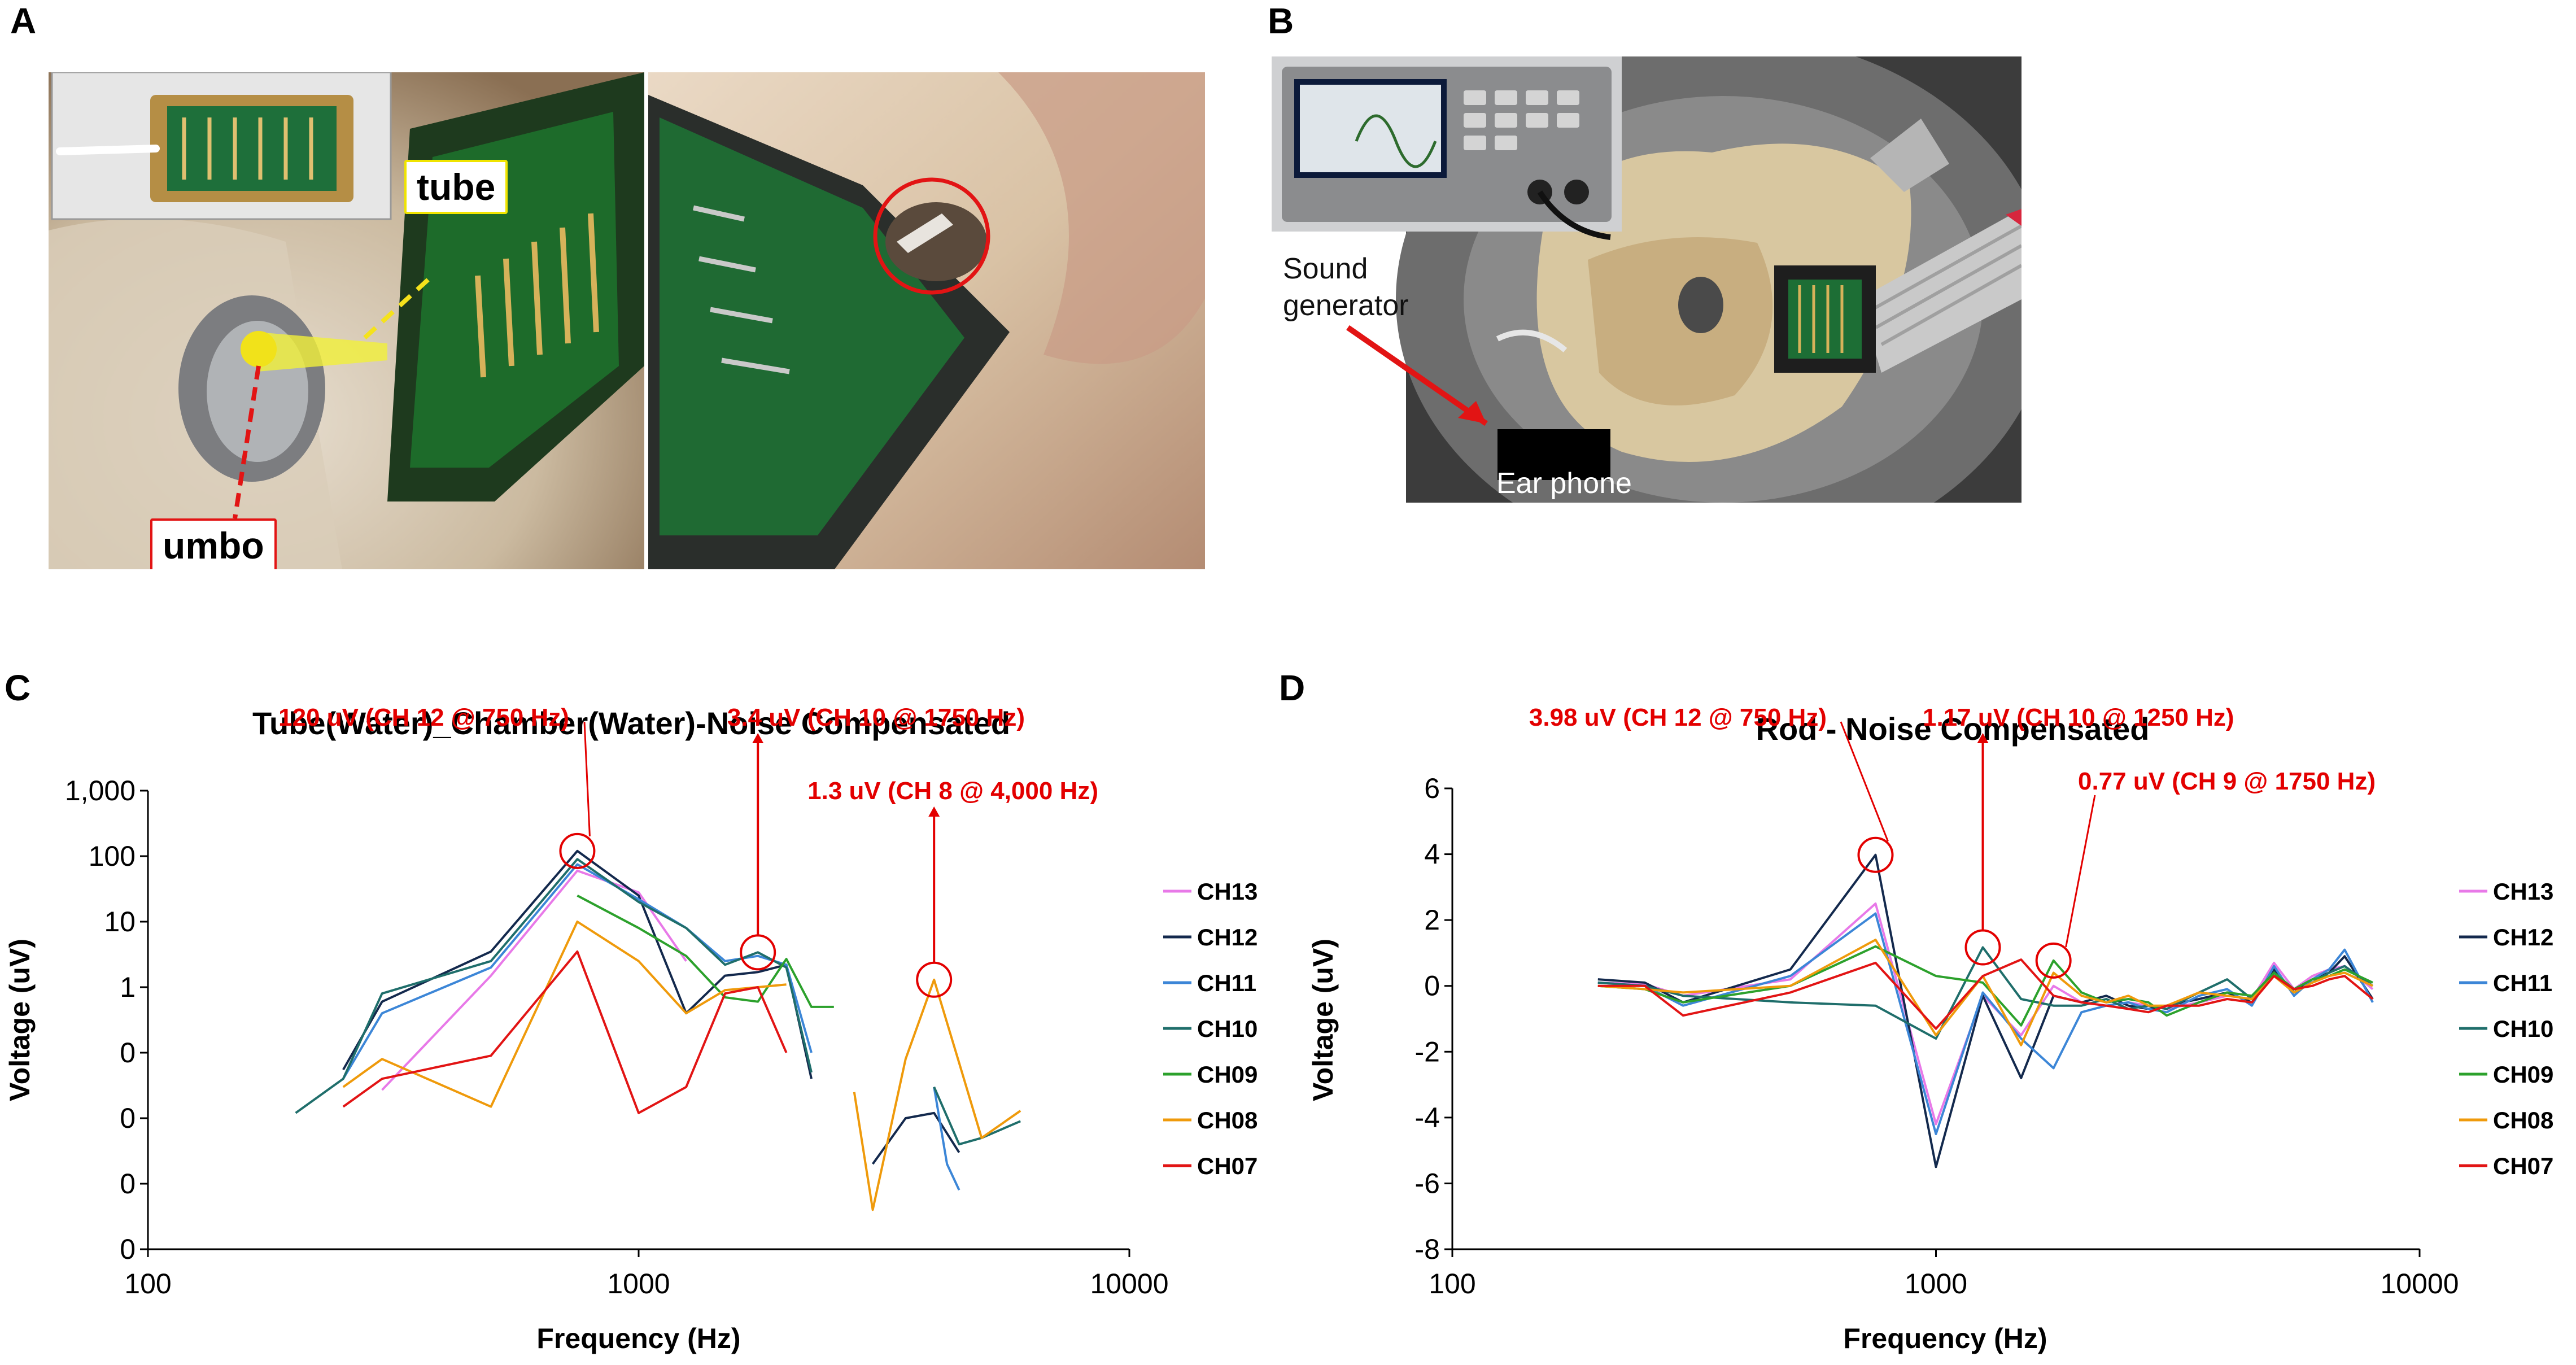  What do you see at coordinates (1428, 1183) in the screenshot?
I see `chart-d-ytick-label: -6` at bounding box center [1428, 1183].